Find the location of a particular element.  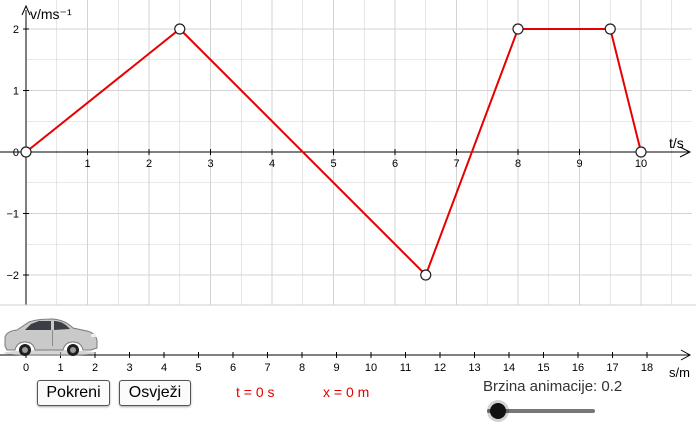

x-tick-label: 10 is located at coordinates (641, 164).